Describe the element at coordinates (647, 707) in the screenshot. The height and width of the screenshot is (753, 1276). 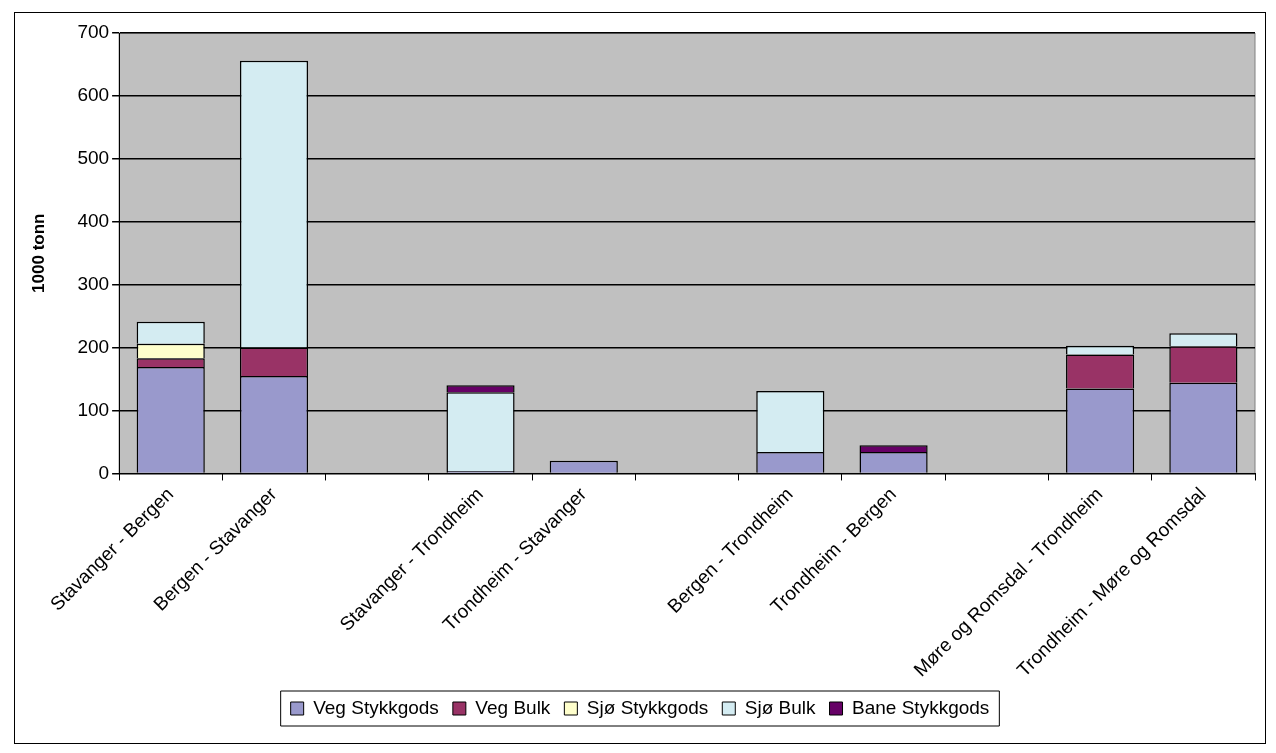
I see `legend-label: Sjø Stykkgods` at that location.